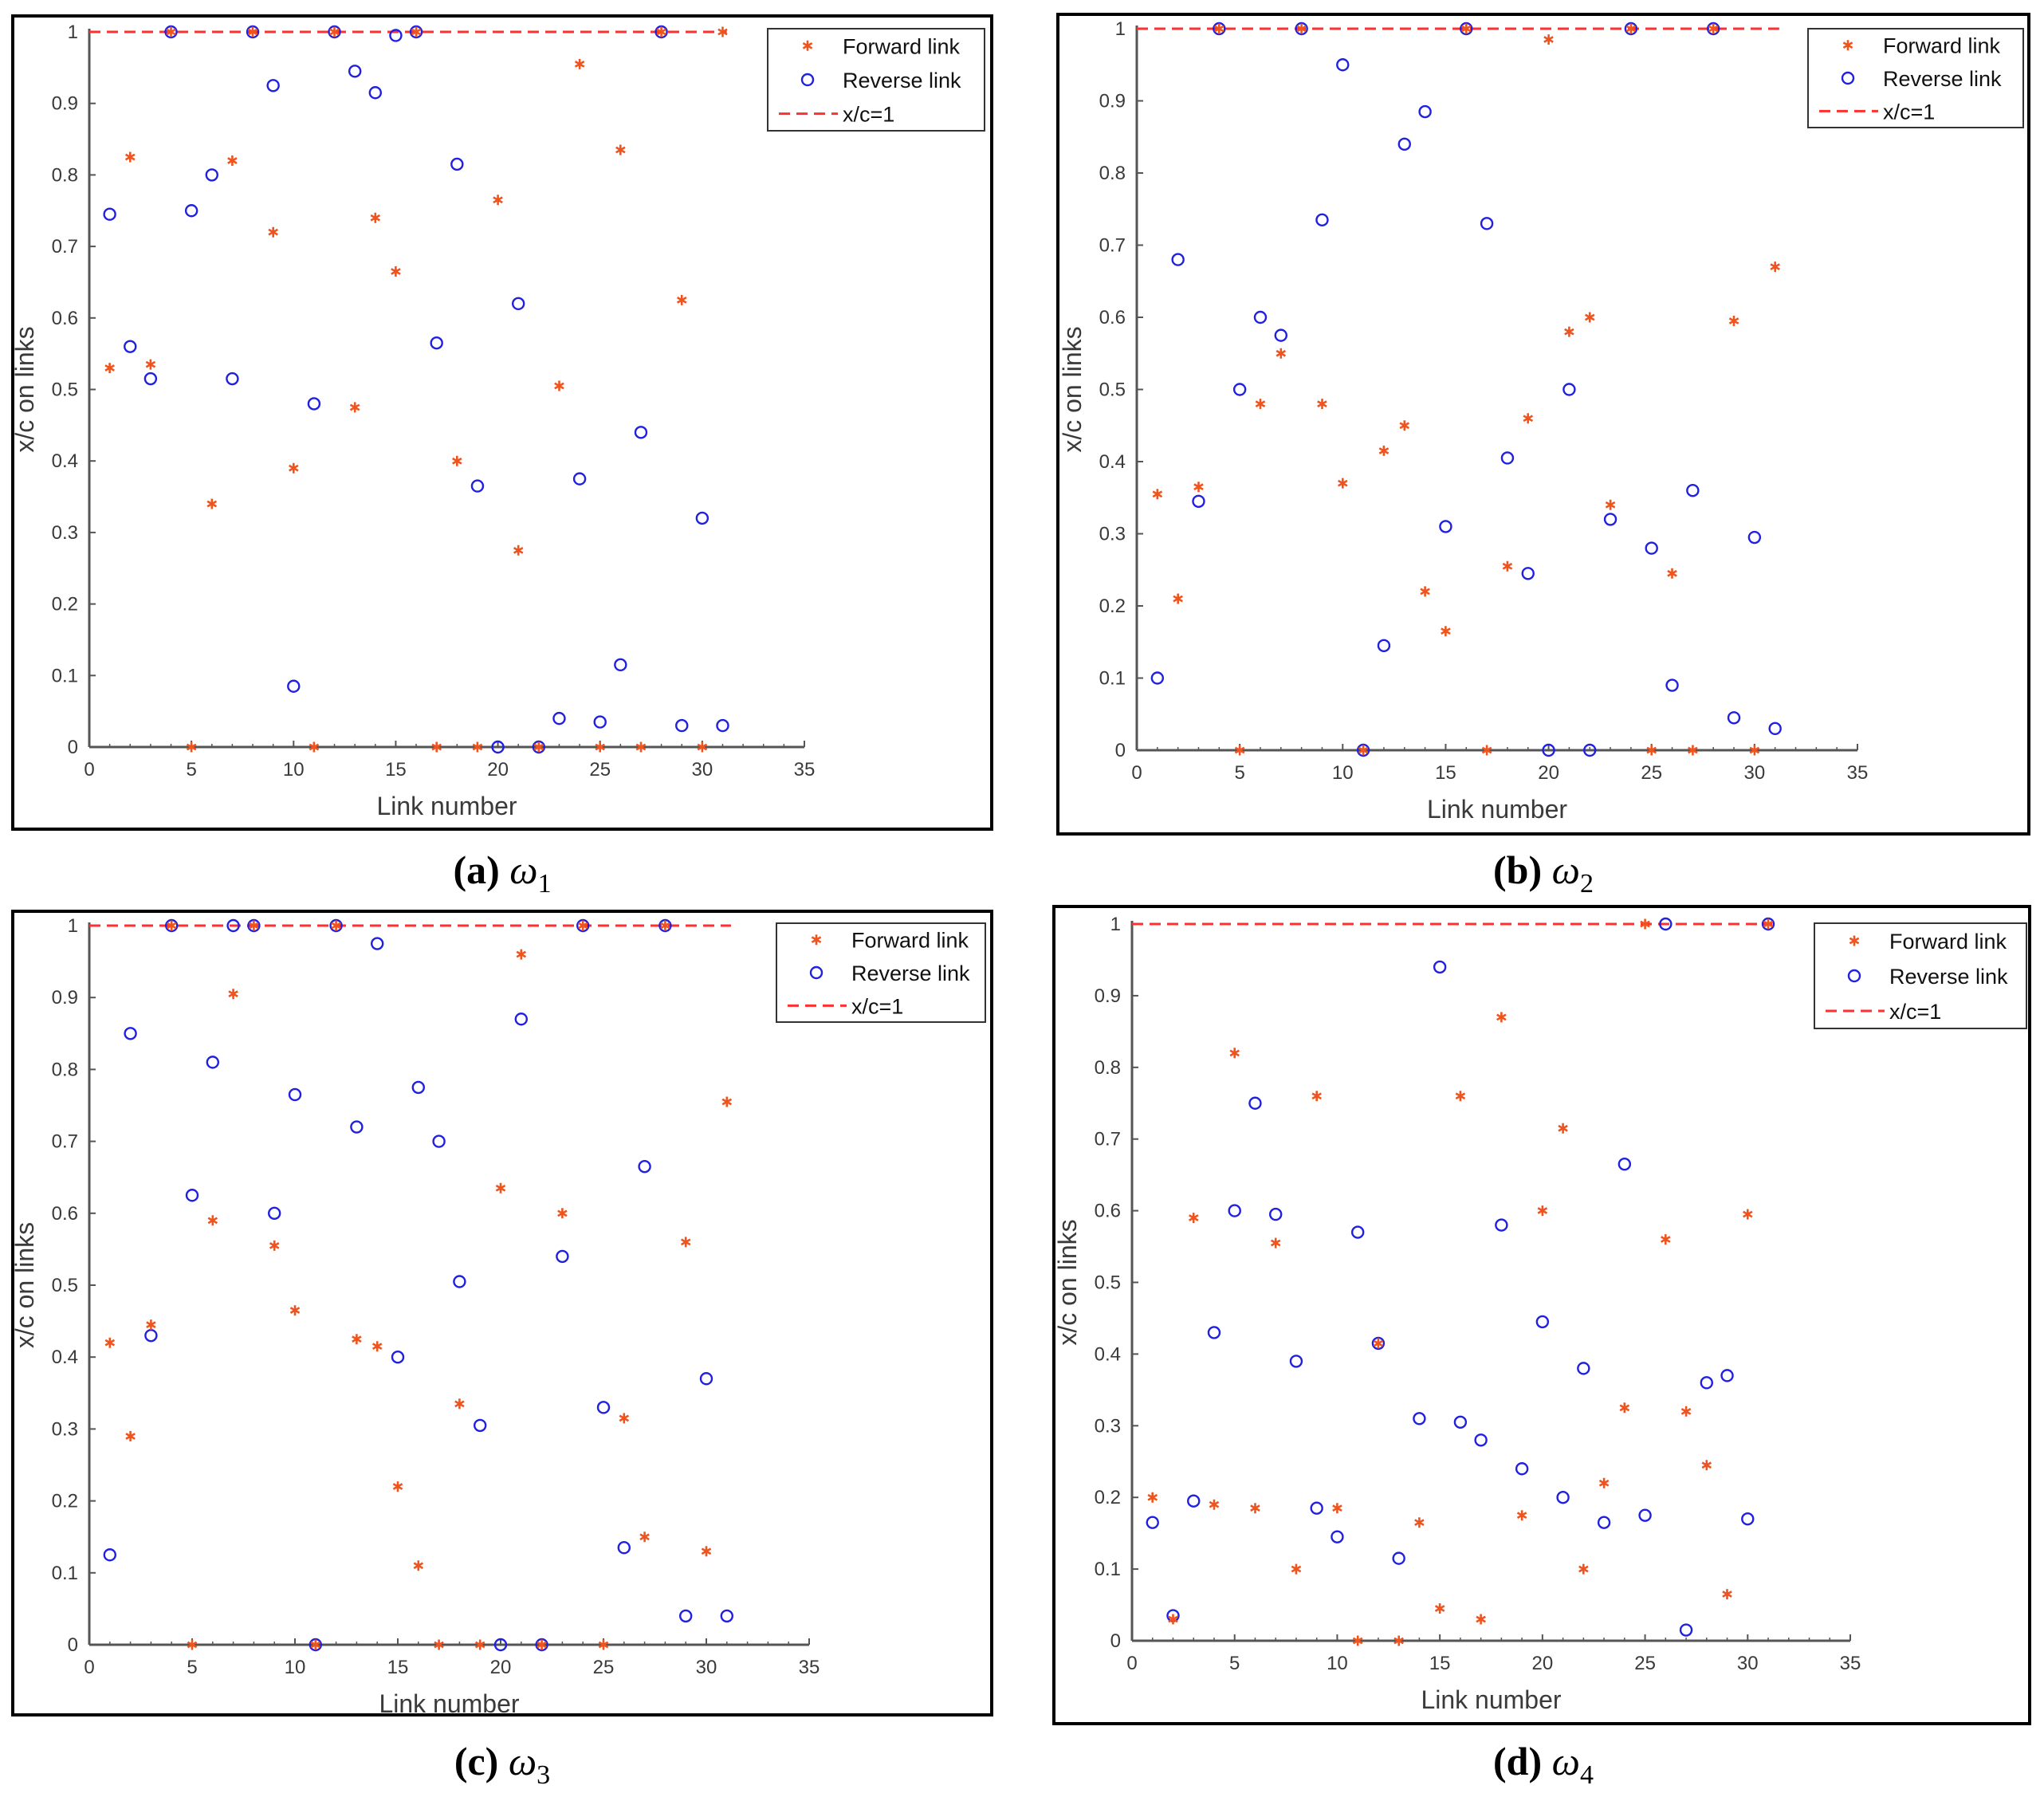  Describe the element at coordinates (1108, 1498) in the screenshot. I see `d-y-tick-label: 0.2` at that location.